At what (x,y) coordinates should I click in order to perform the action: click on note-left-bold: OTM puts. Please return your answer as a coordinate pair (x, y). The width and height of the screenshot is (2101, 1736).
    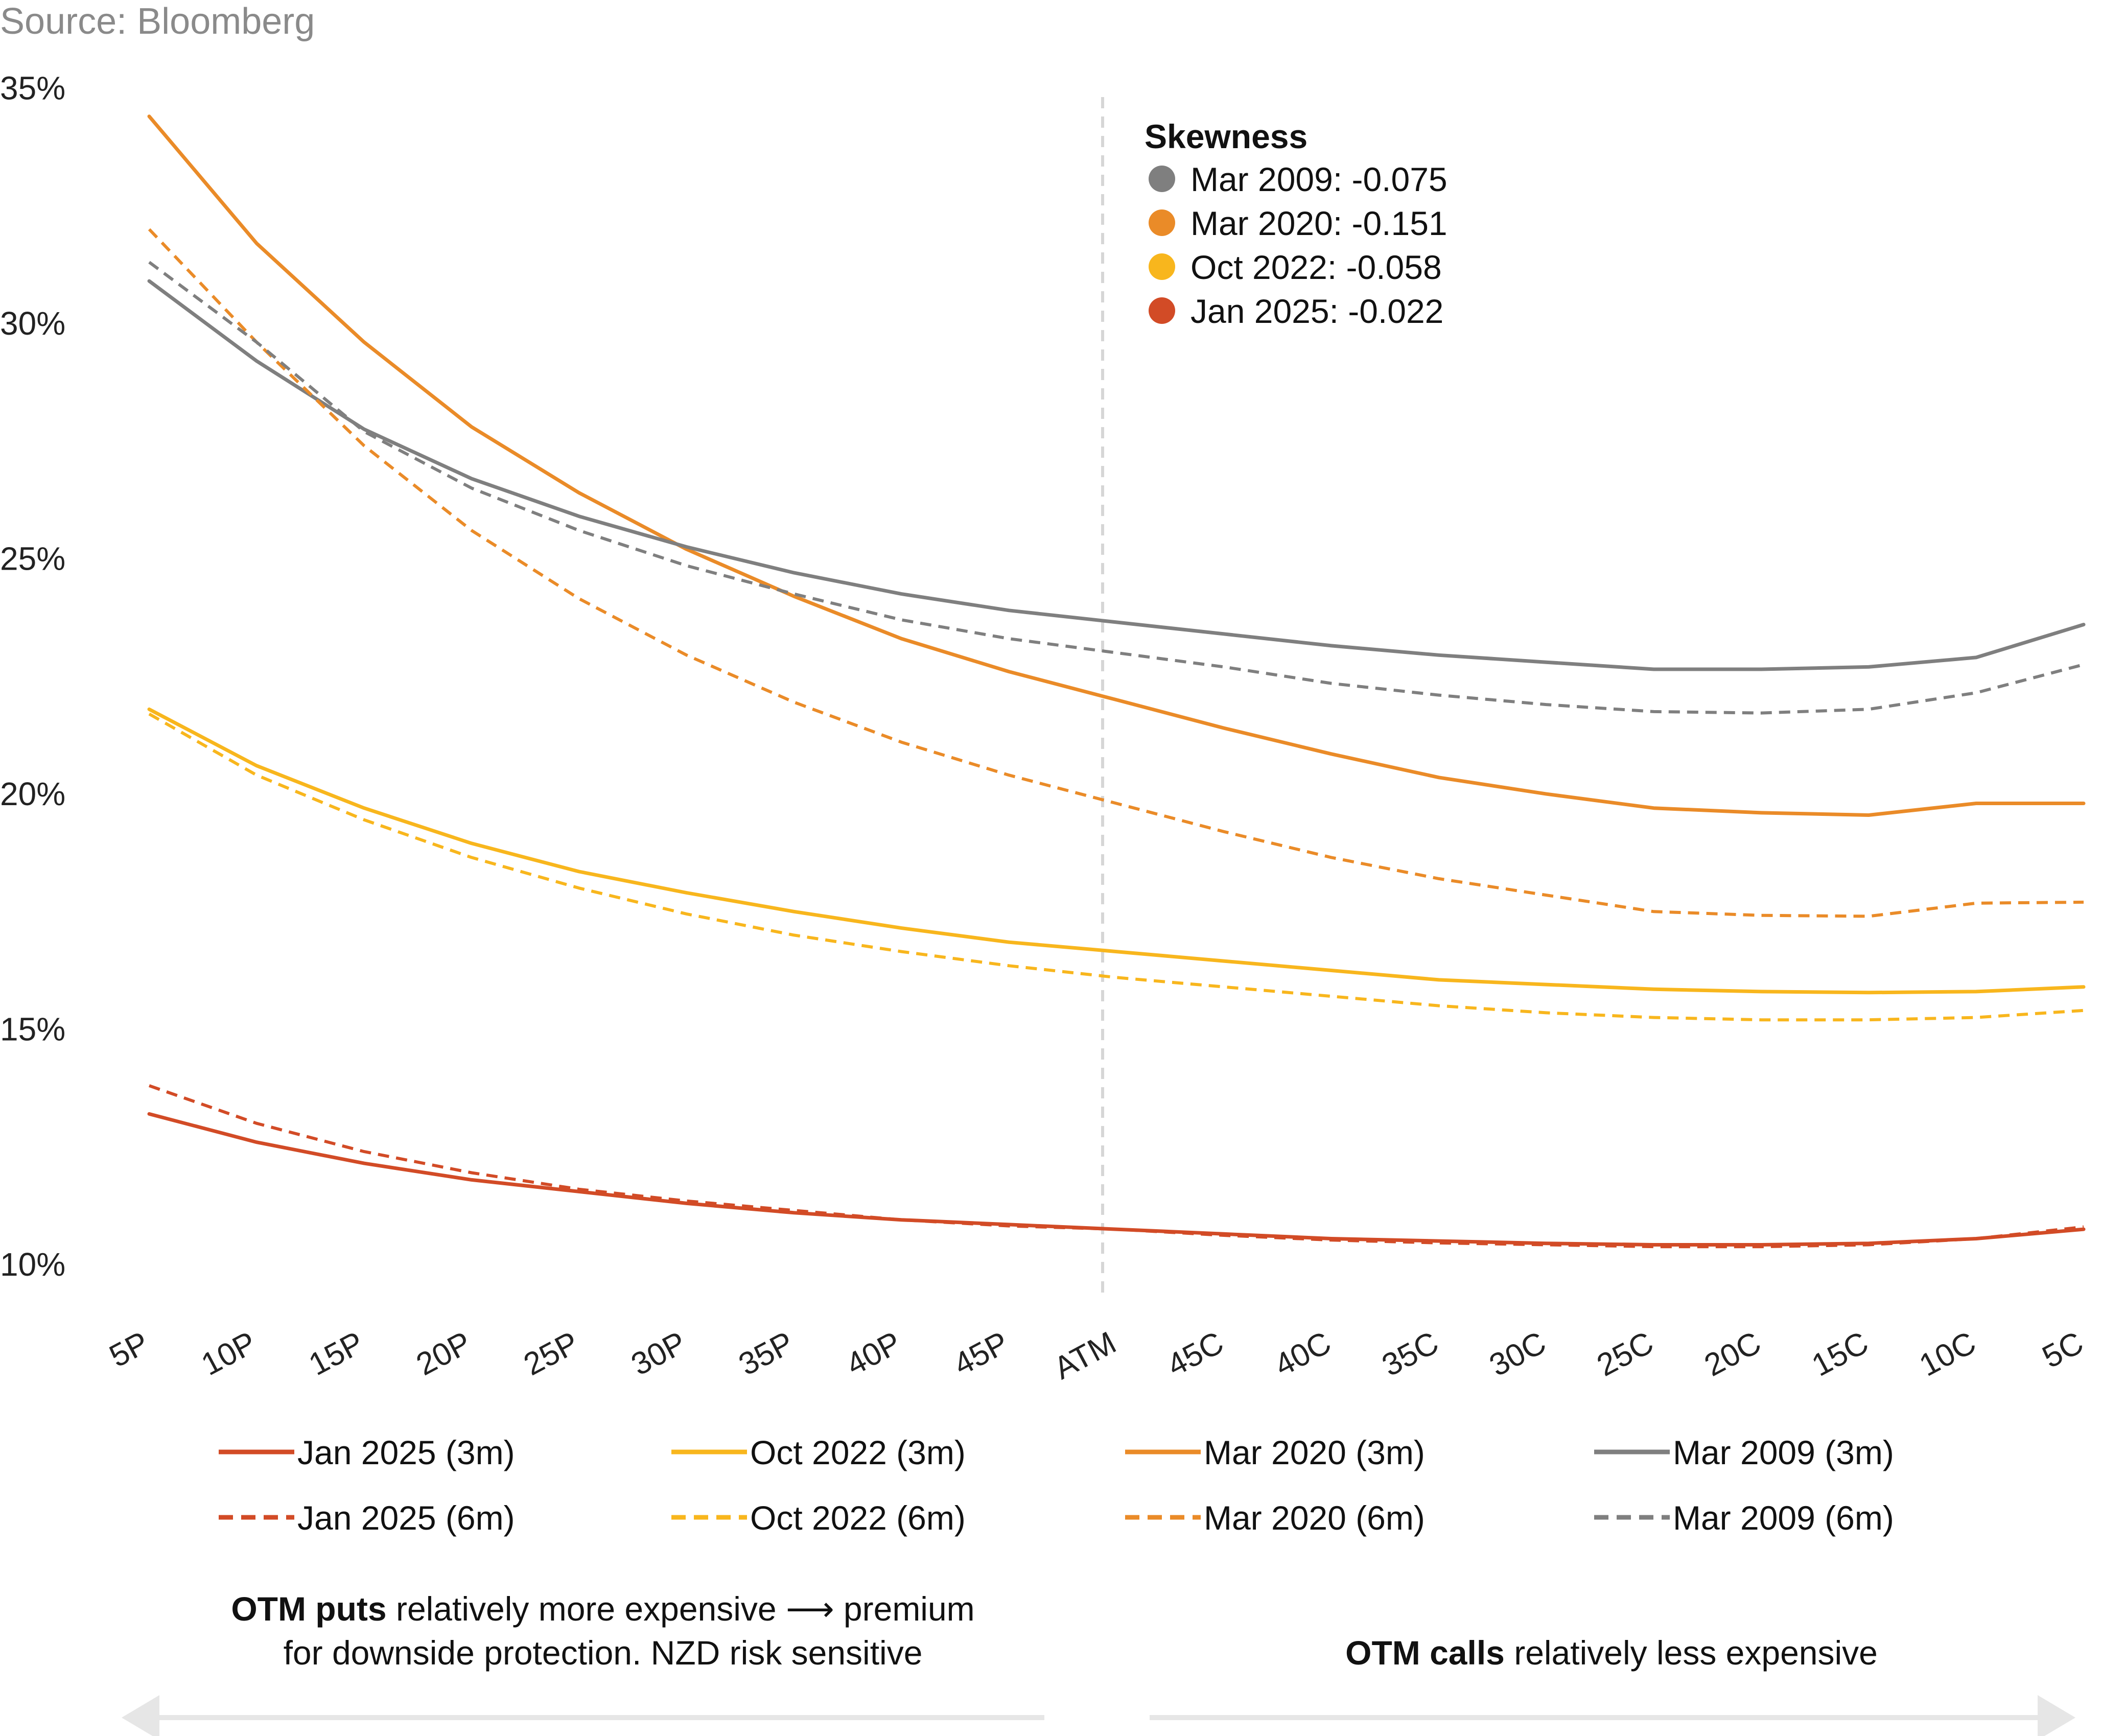
    Looking at the image, I should click on (308, 1609).